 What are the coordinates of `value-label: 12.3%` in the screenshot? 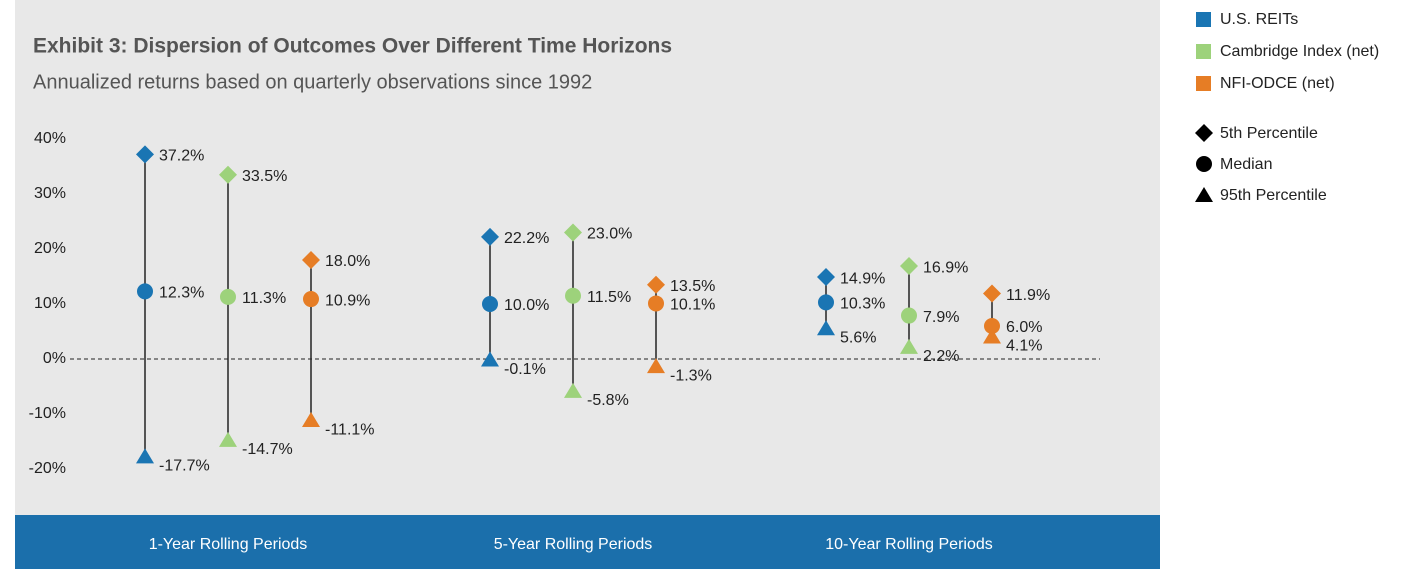 It's located at (181, 293).